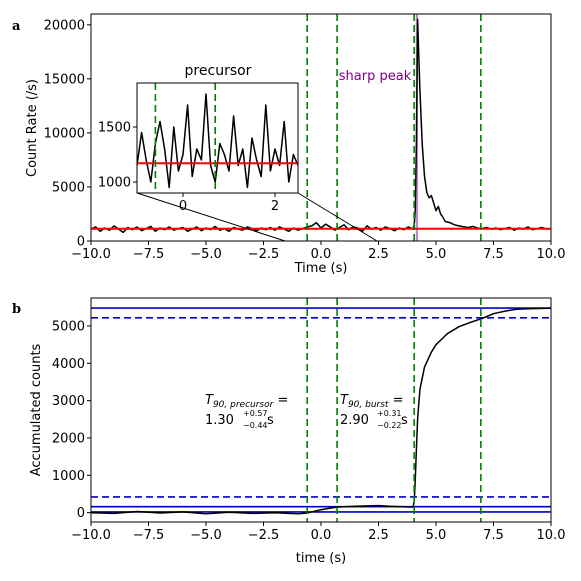 The height and width of the screenshot is (581, 581). What do you see at coordinates (389, 413) in the screenshot?
I see `svg-text: +0.31` at bounding box center [389, 413].